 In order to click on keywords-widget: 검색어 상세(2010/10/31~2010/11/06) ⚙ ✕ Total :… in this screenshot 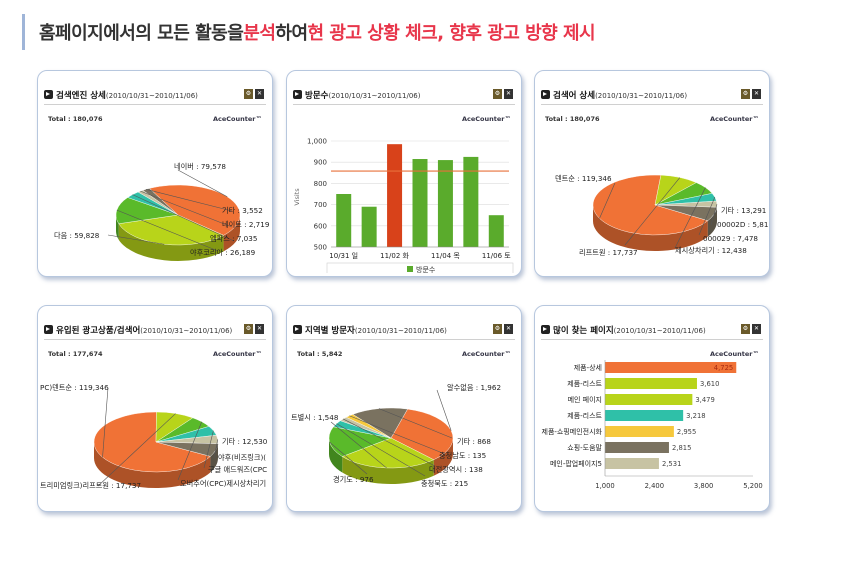, I will do `click(652, 173)`.